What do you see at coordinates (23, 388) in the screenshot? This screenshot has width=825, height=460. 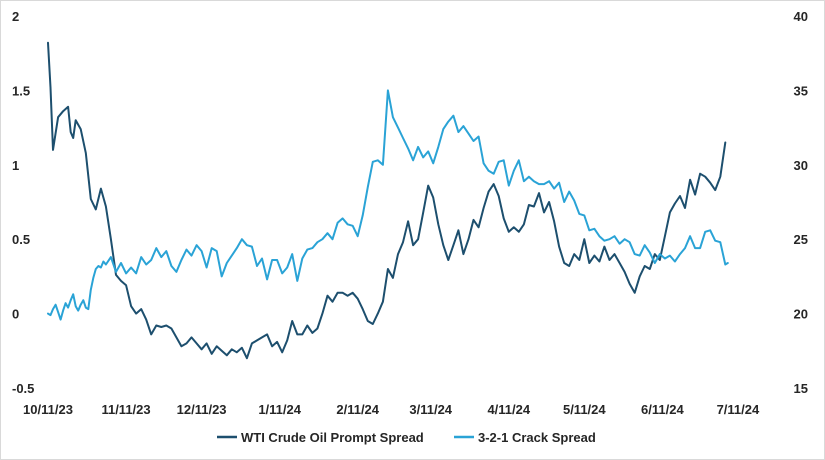 I see `left-axis-tick-label: -0.5` at bounding box center [23, 388].